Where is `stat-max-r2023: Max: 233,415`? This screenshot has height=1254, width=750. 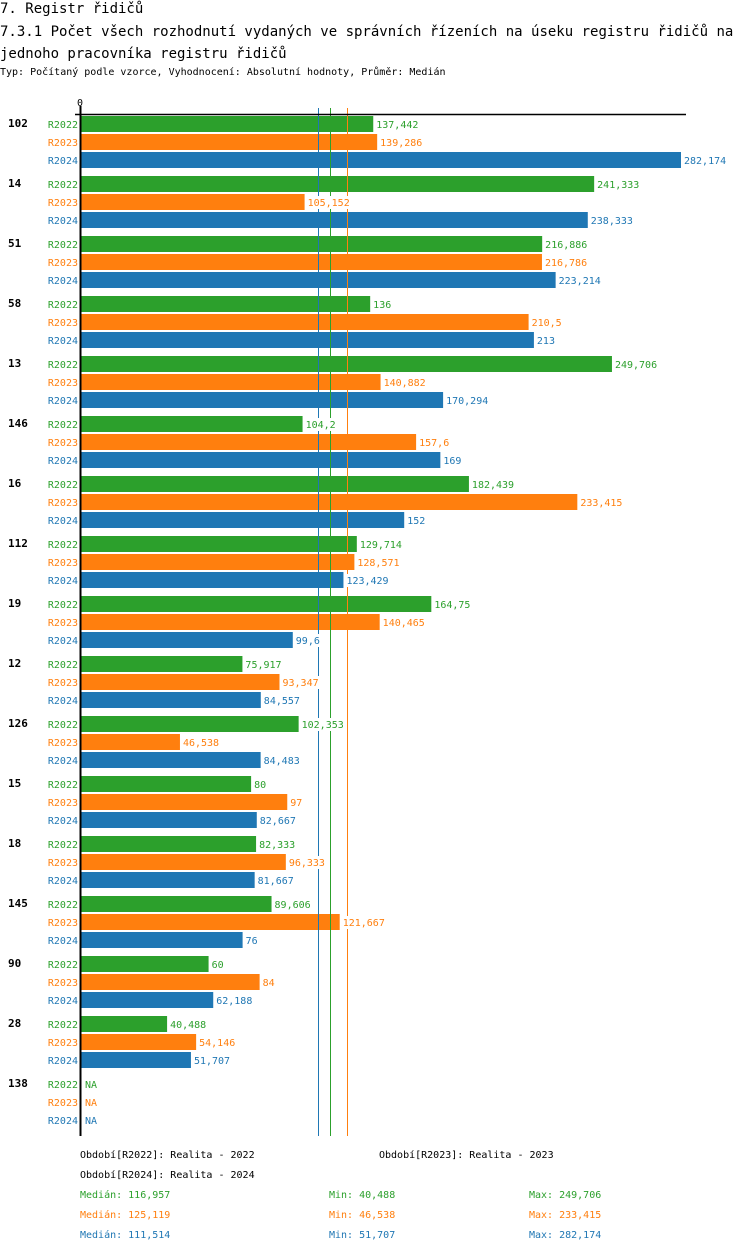
stat-max-r2023: Max: 233,415 is located at coordinates (565, 1215).